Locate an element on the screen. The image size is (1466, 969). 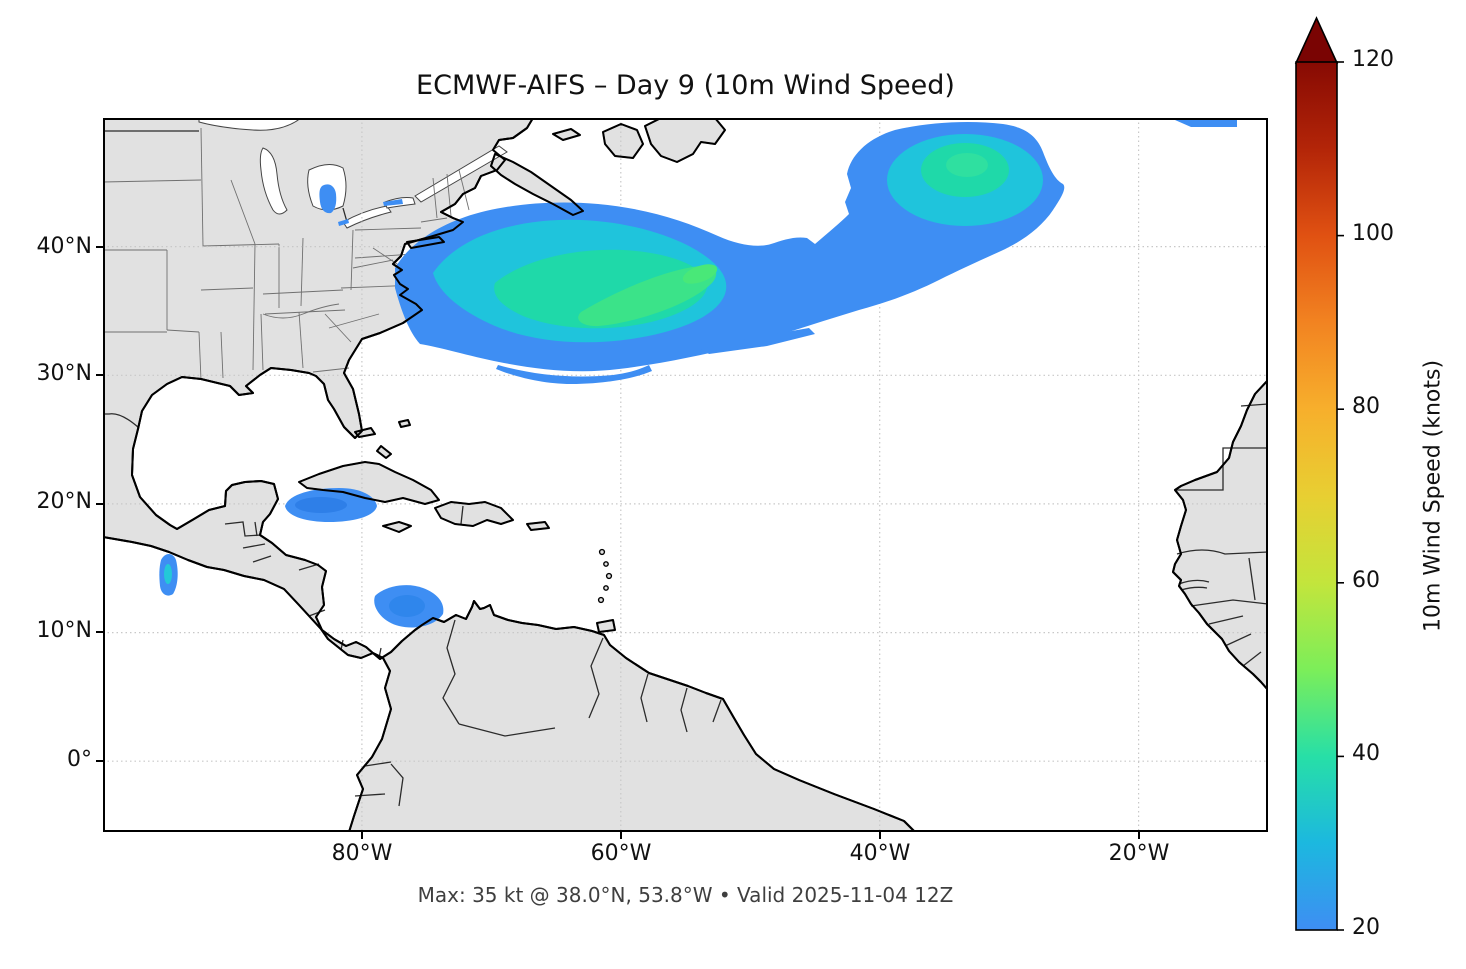
state-borders is located at coordinates (286, 254).